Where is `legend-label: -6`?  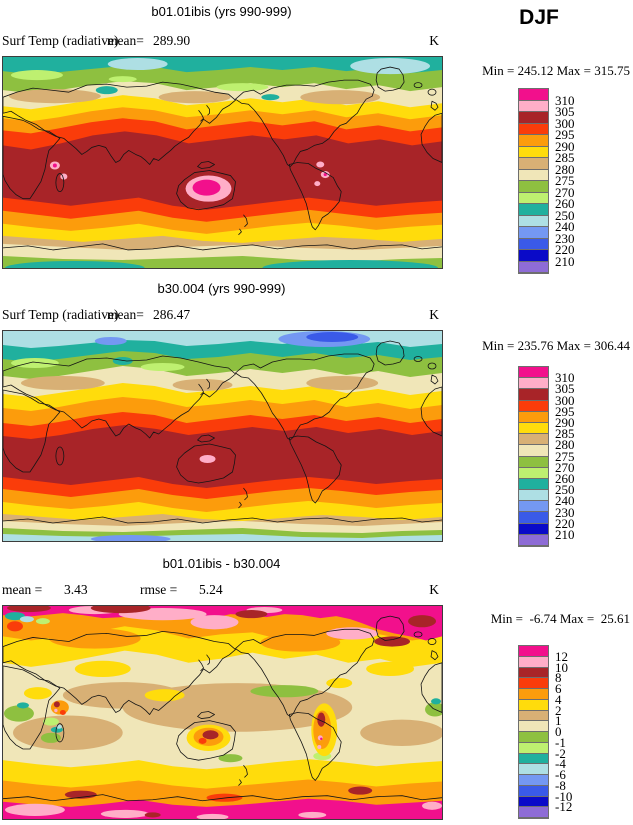
legend-label: -6 is located at coordinates (560, 774).